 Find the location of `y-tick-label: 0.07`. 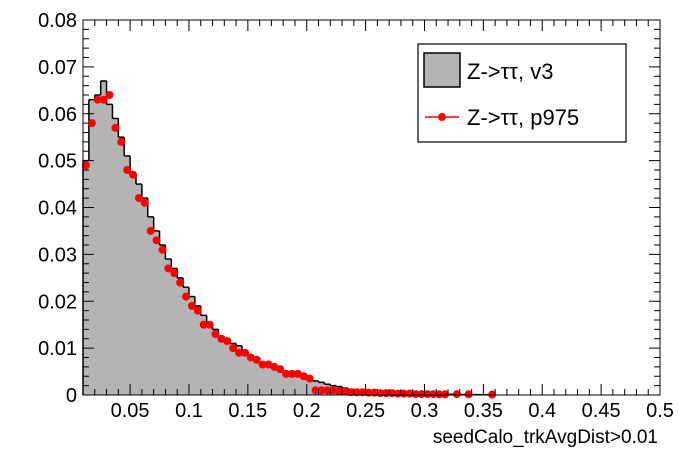

y-tick-label: 0.07 is located at coordinates (57, 68).